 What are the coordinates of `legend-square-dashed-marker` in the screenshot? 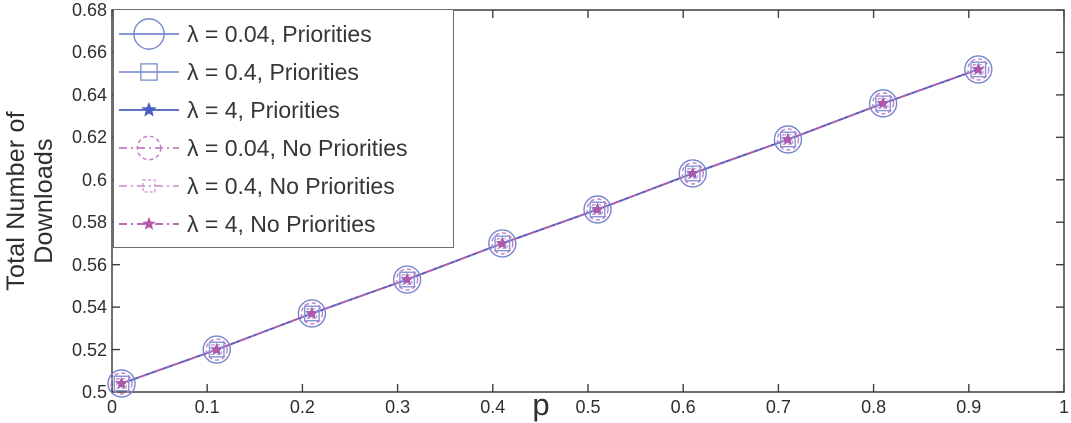 It's located at (149, 186).